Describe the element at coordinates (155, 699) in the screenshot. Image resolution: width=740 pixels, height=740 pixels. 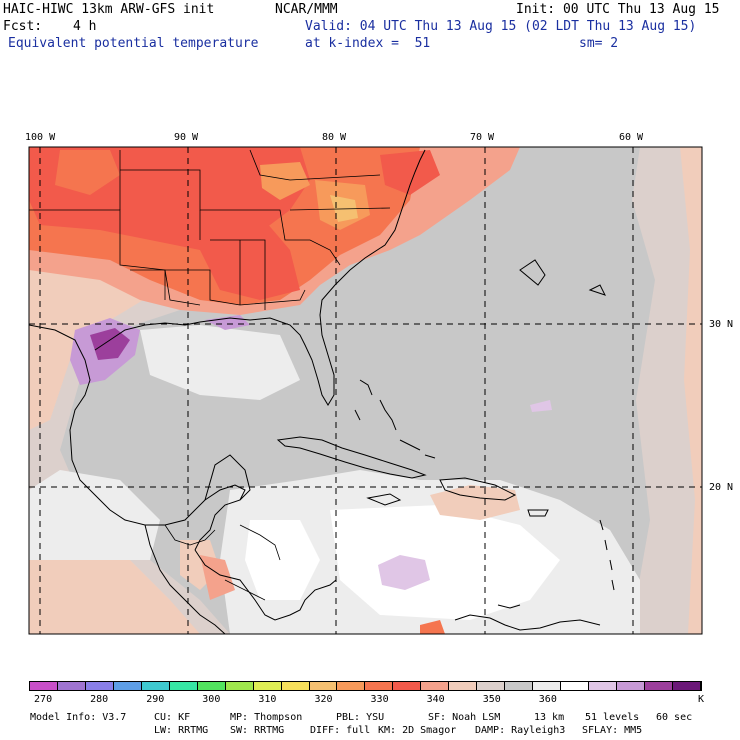
I see `colorbar-tick-label: 290` at that location.